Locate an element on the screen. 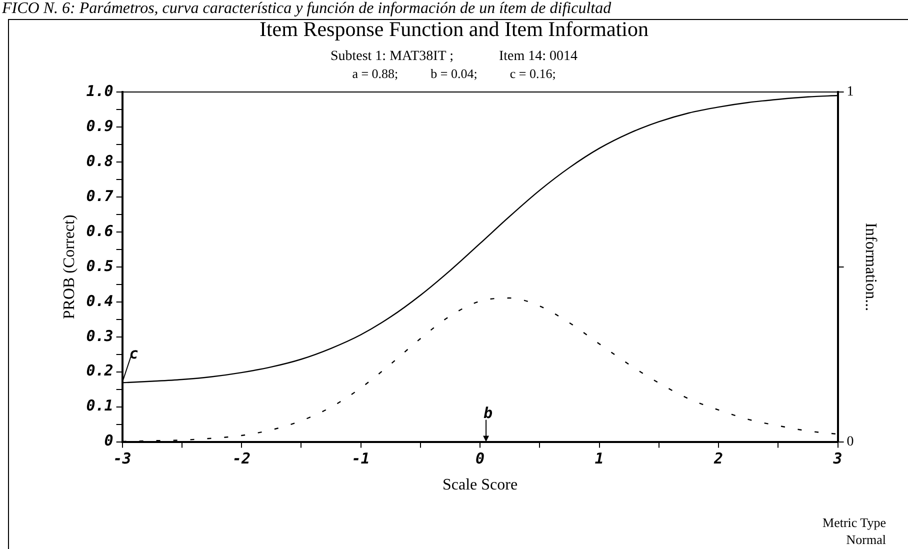 This screenshot has height=549, width=908. y-tick-label: 0 is located at coordinates (109, 441).